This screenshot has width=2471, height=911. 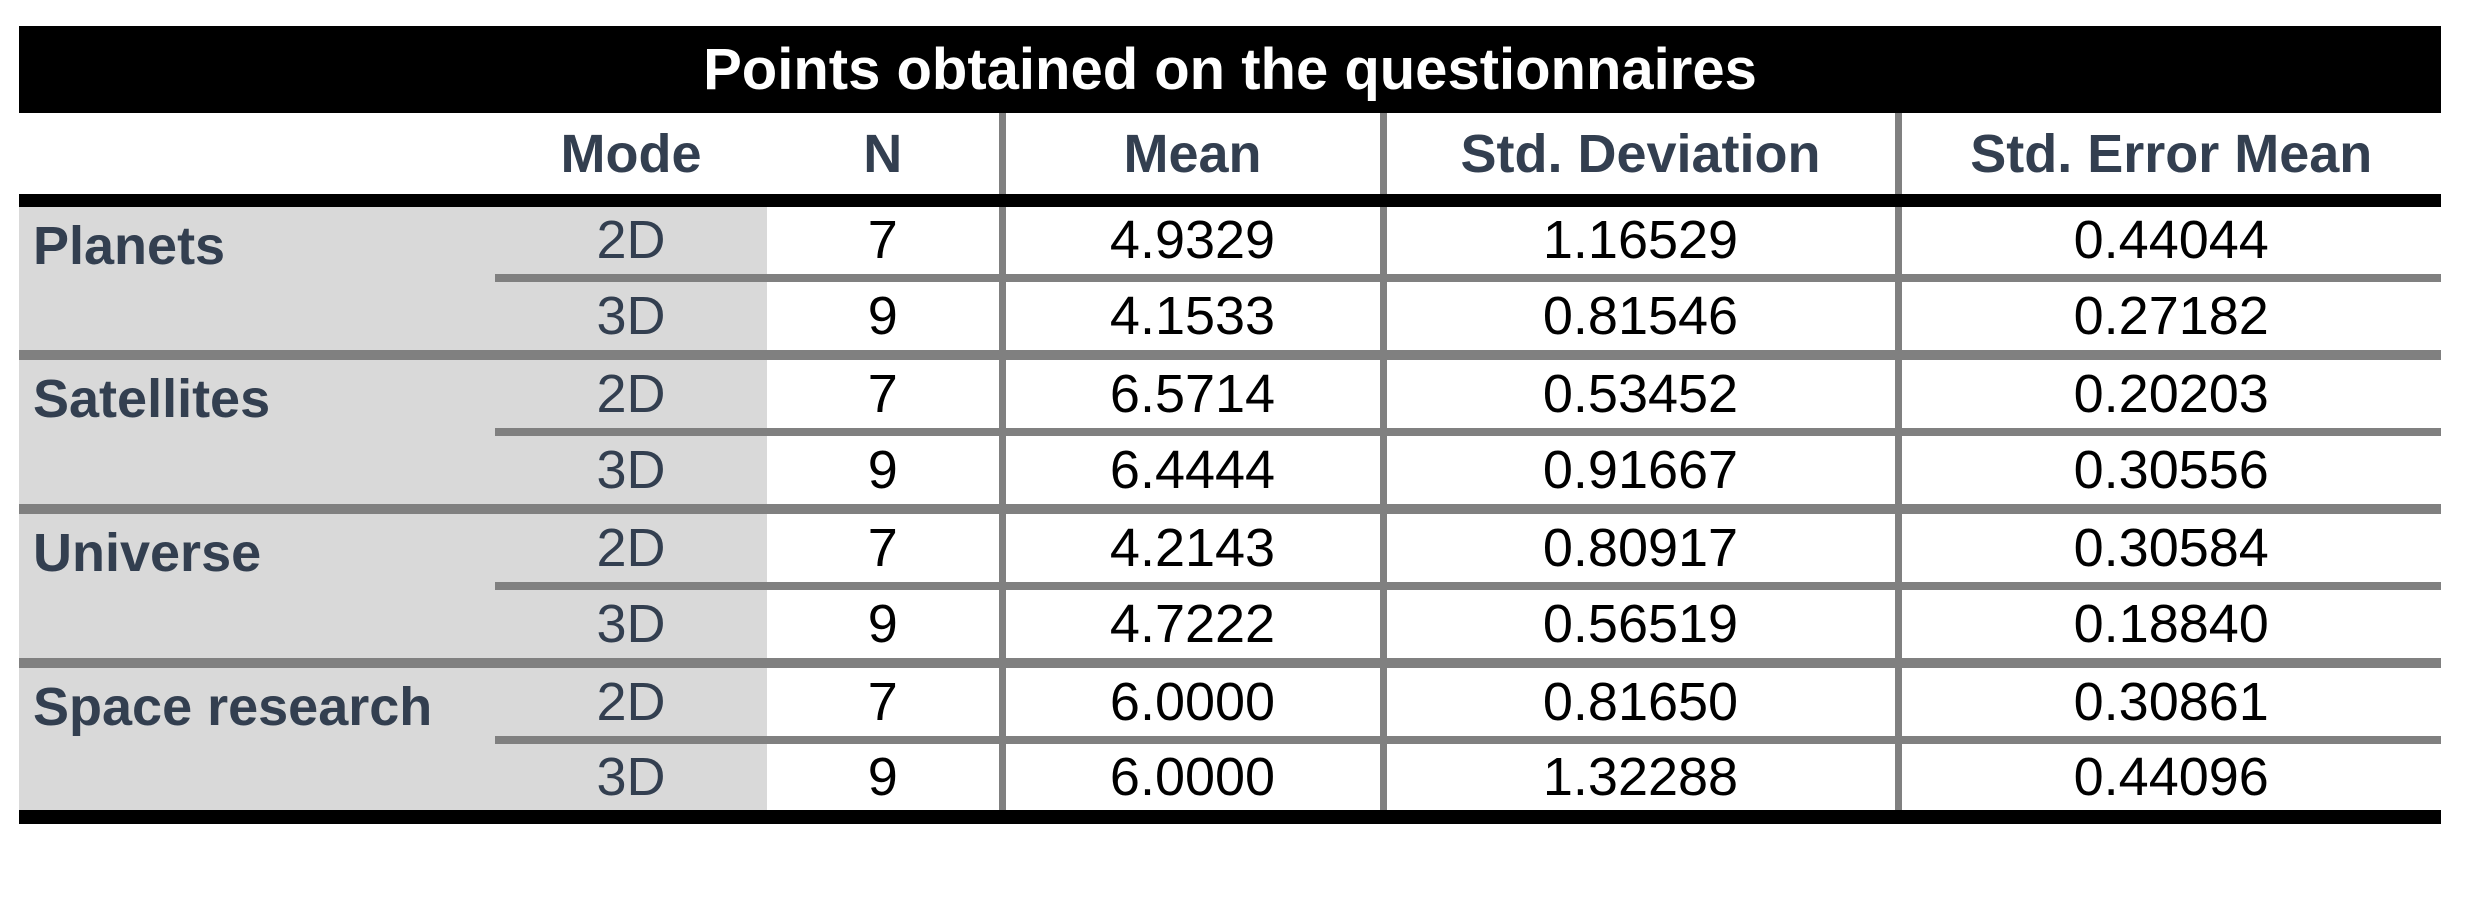 What do you see at coordinates (1638, 549) in the screenshot?
I see `cell-std-deviation: 0.80917` at bounding box center [1638, 549].